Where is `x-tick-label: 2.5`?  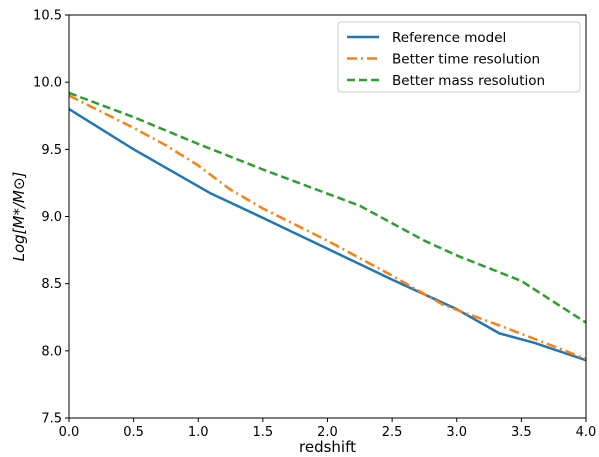
x-tick-label: 2.5 is located at coordinates (392, 432).